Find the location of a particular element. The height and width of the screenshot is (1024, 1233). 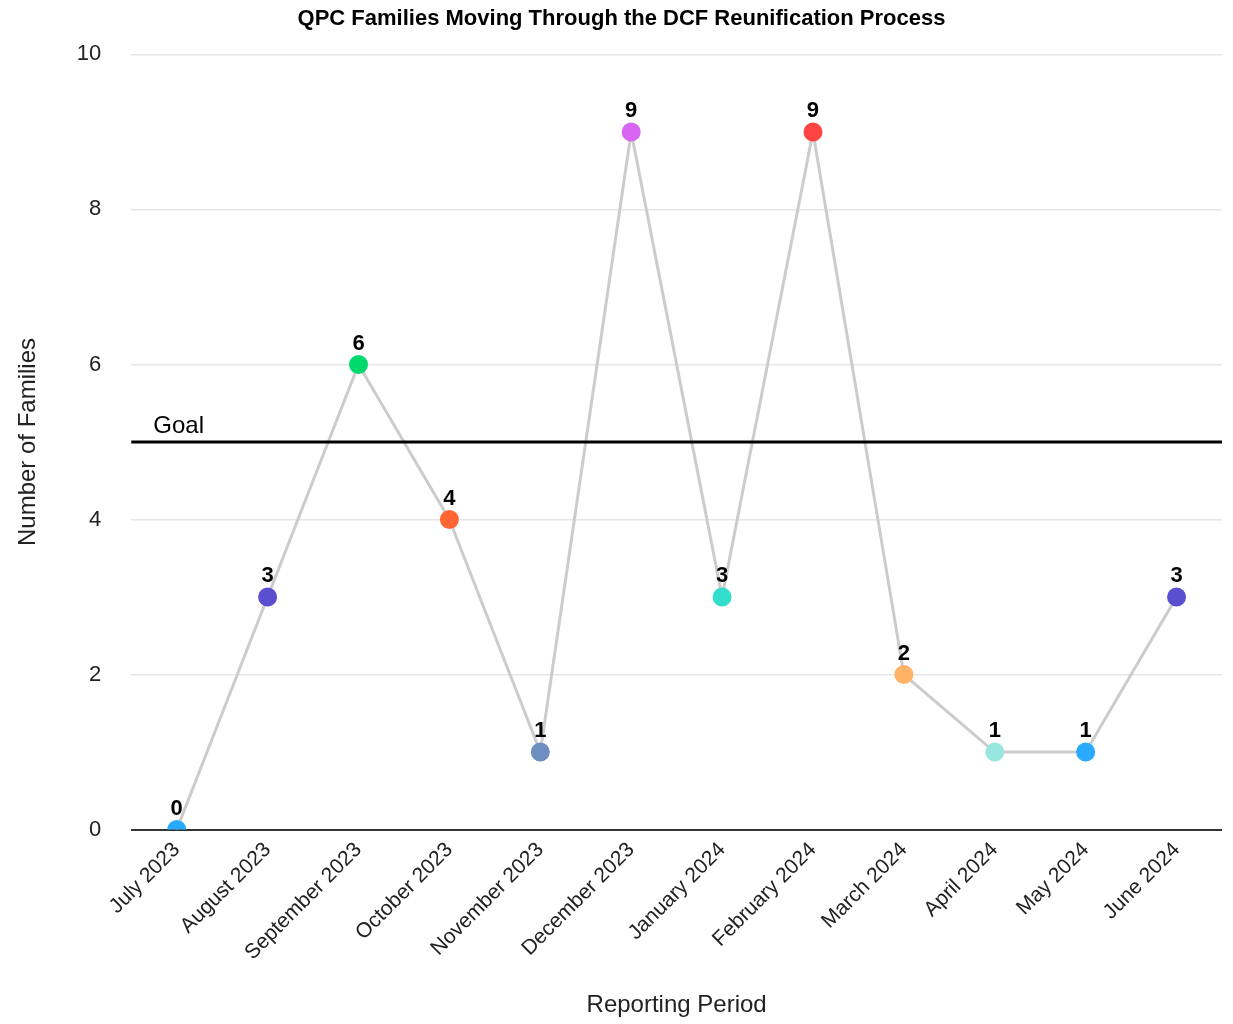

data-label: 6 is located at coordinates (358, 342).